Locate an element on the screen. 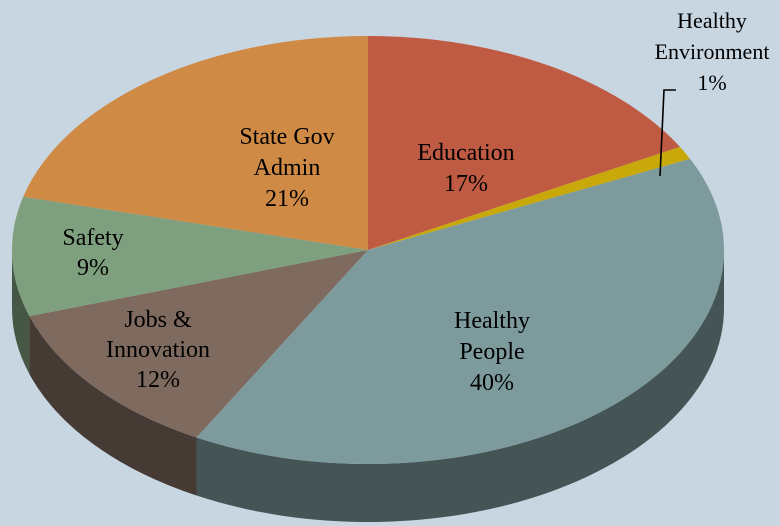  data-label-healthy-environment: Healthy Environment 1% is located at coordinates (712, 51).